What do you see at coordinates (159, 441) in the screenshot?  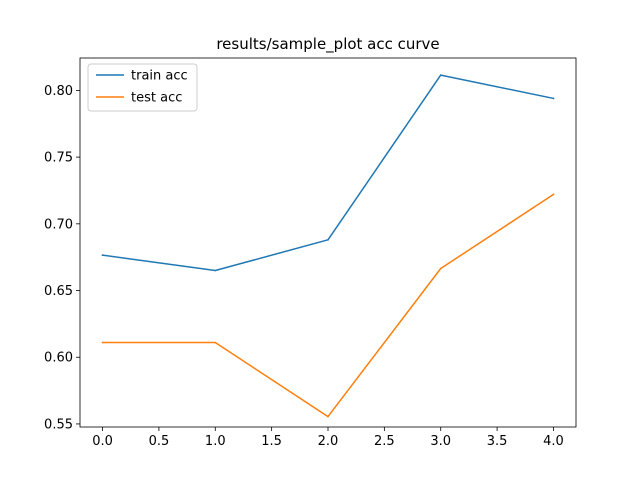 I see `x-tick-label: 0.5` at bounding box center [159, 441].